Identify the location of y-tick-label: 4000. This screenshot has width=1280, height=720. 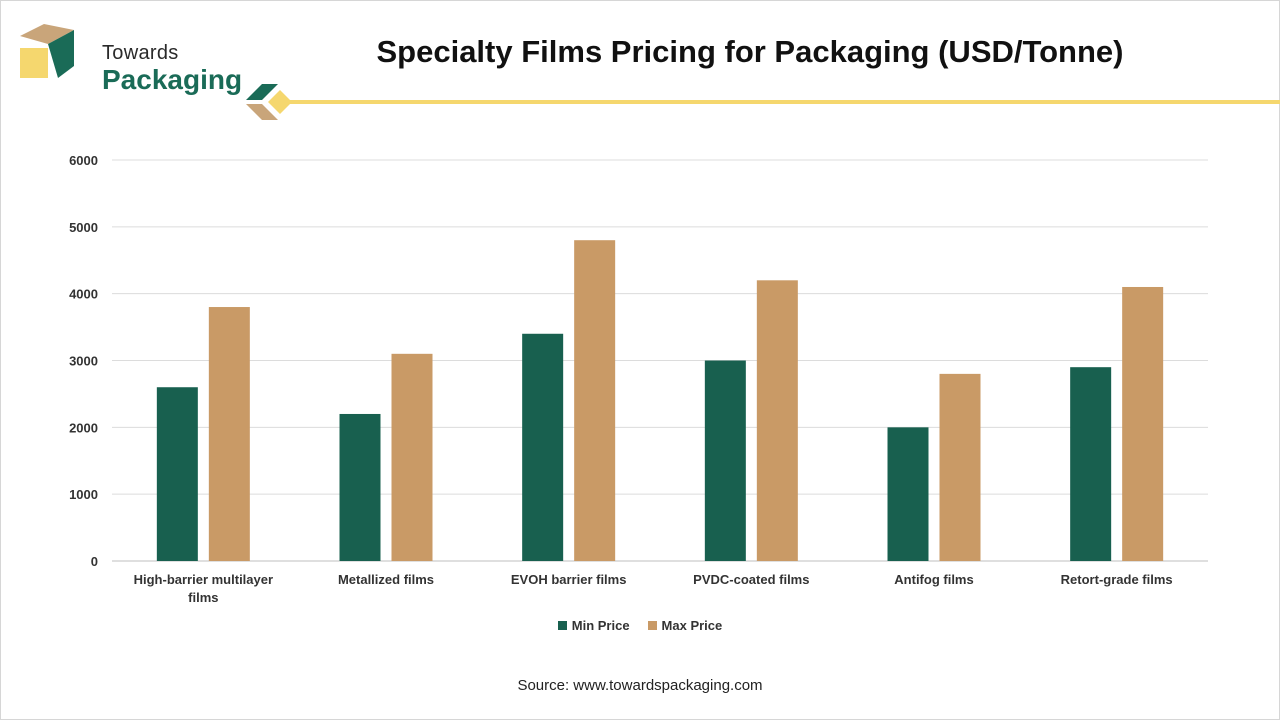
(83, 294).